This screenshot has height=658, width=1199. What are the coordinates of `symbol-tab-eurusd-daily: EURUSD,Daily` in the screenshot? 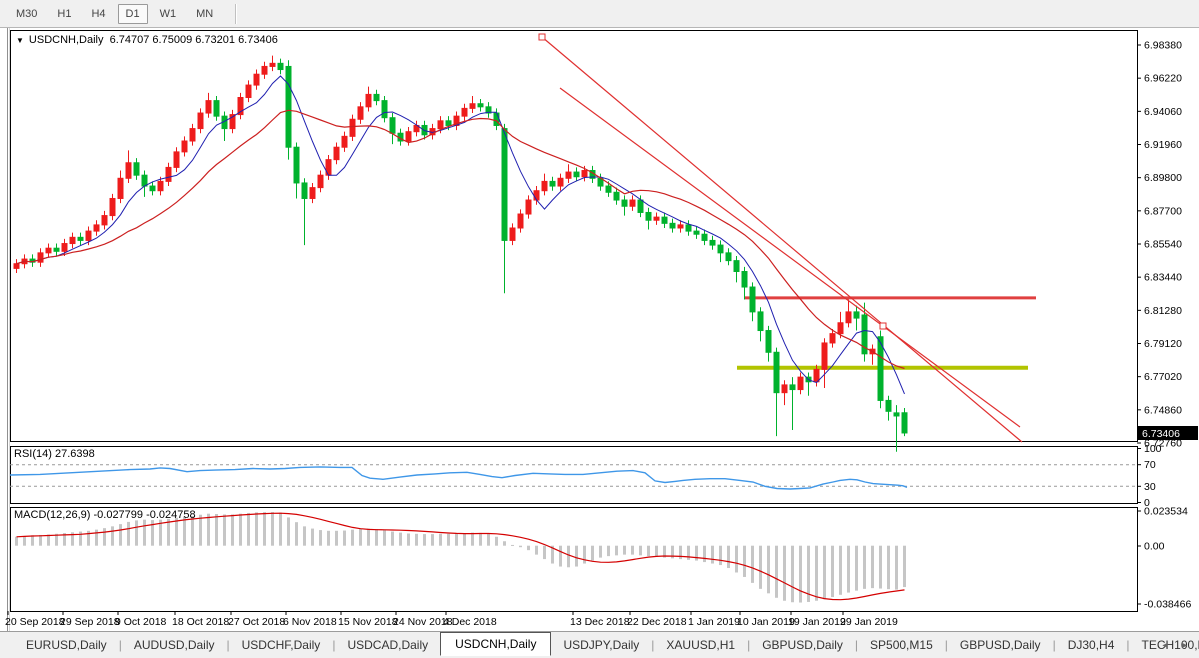 It's located at (66, 645).